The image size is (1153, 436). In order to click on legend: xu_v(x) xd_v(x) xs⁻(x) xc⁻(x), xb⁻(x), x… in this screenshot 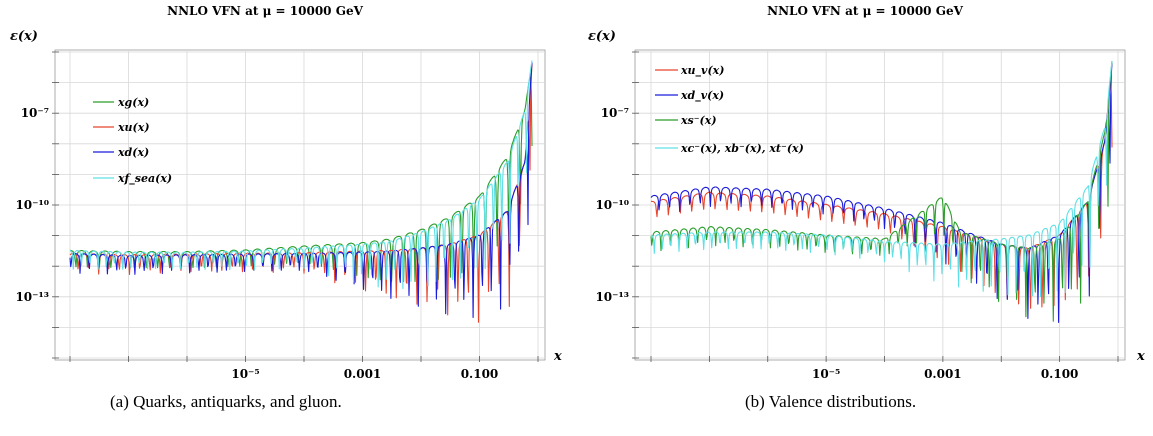, I will do `click(729, 109)`.